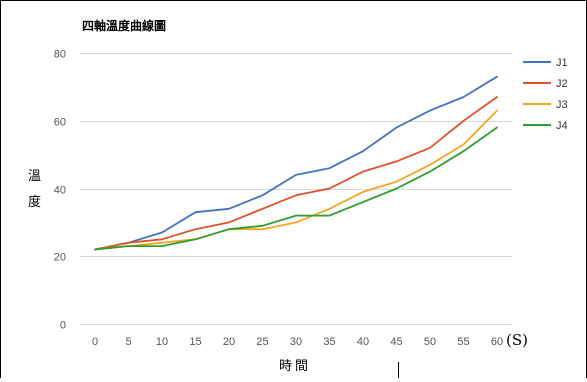  I want to click on y-axis-title-char-1: 溫, so click(34, 176).